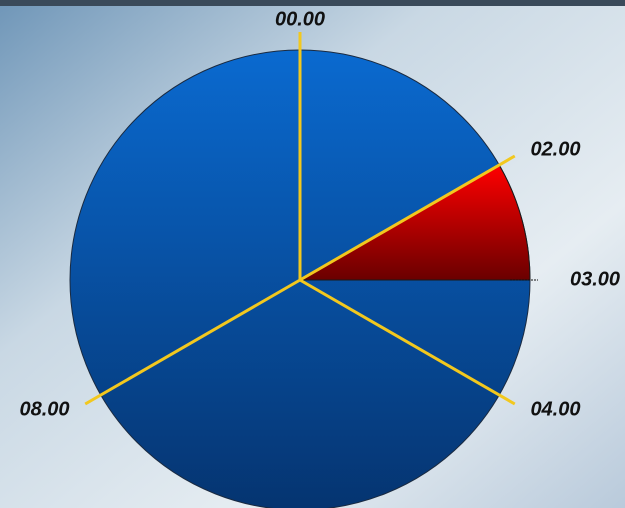 This screenshot has width=625, height=508. I want to click on tick-label: 02.00, so click(555, 149).